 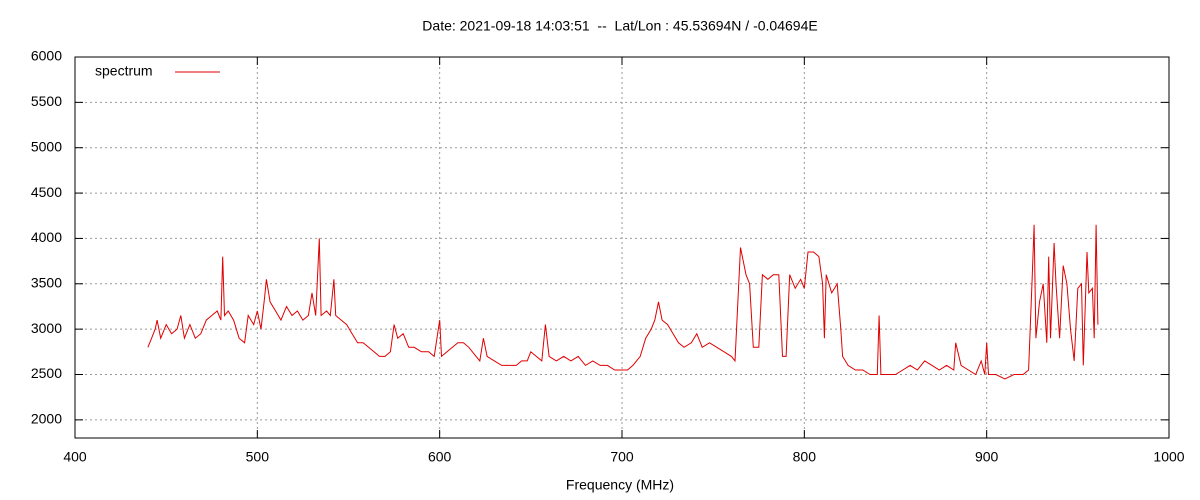 What do you see at coordinates (1168, 457) in the screenshot?
I see `x-tick-label: 1000` at bounding box center [1168, 457].